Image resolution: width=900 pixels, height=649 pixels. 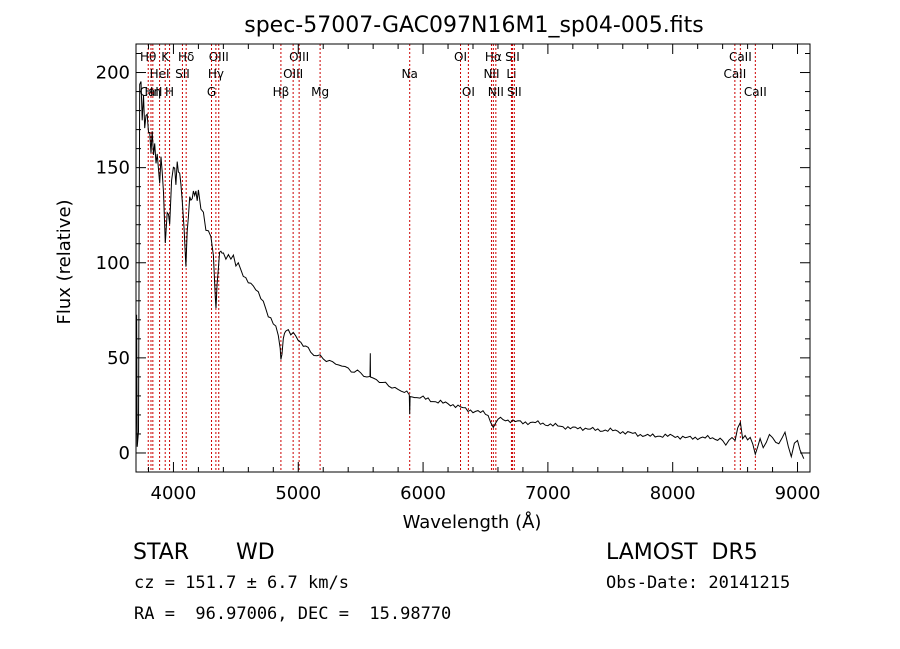 What do you see at coordinates (118, 358) in the screenshot?
I see `y-tick-label-1: 50` at bounding box center [118, 358].